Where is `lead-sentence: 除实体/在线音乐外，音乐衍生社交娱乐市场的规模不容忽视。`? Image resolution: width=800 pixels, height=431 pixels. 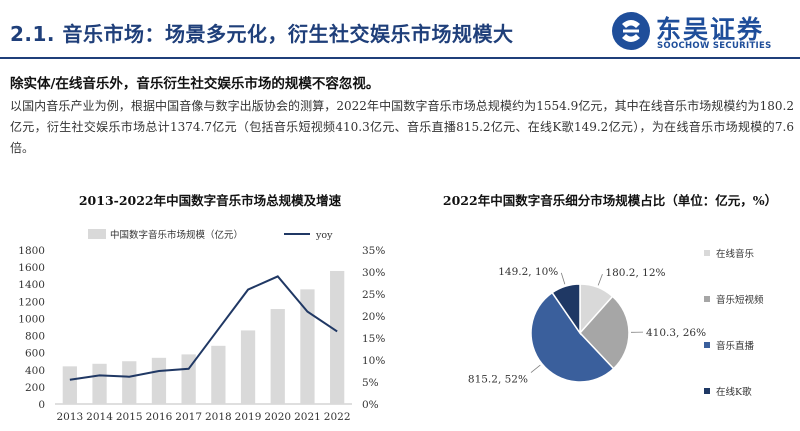
lead-sentence: 除实体/在线音乐外，音乐衍生社交娱乐市场的规模不容忽视。 is located at coordinates (195, 84).